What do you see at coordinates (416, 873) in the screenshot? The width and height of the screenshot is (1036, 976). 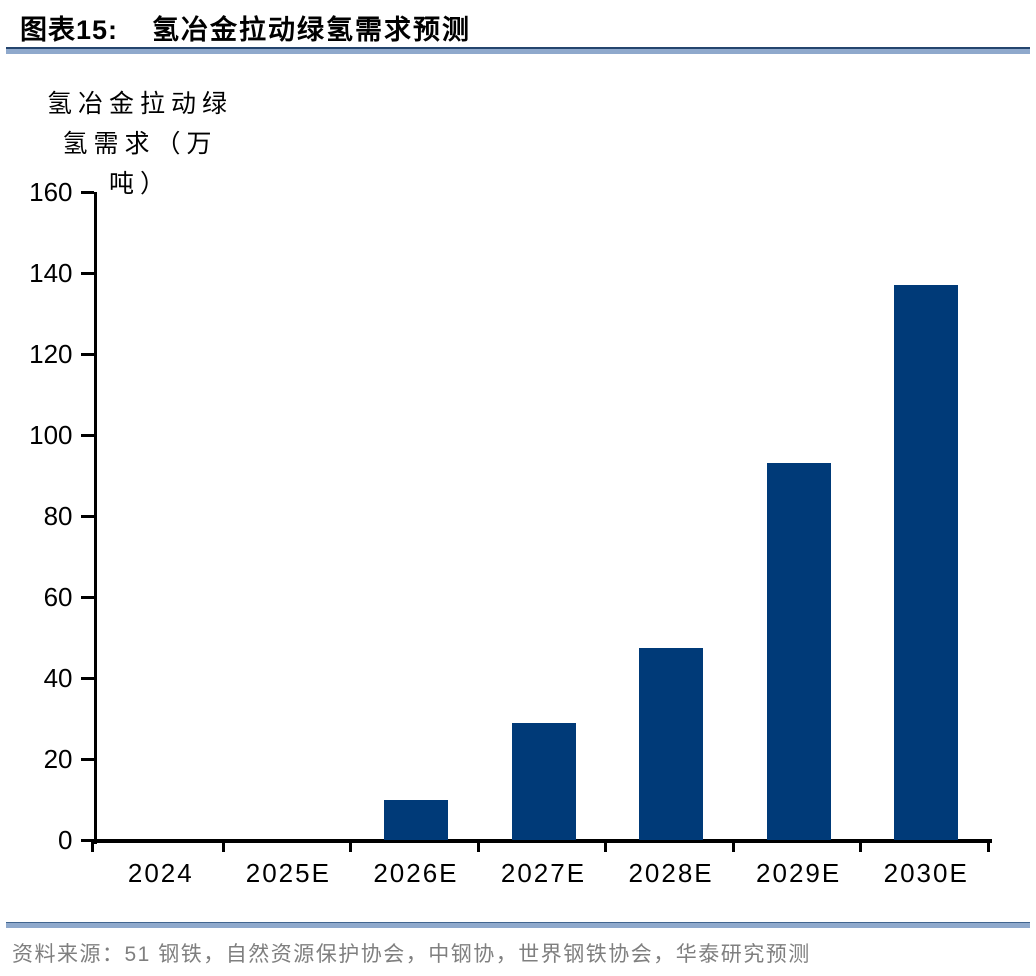 I see `x-tick-label-2026E: 2026E` at bounding box center [416, 873].